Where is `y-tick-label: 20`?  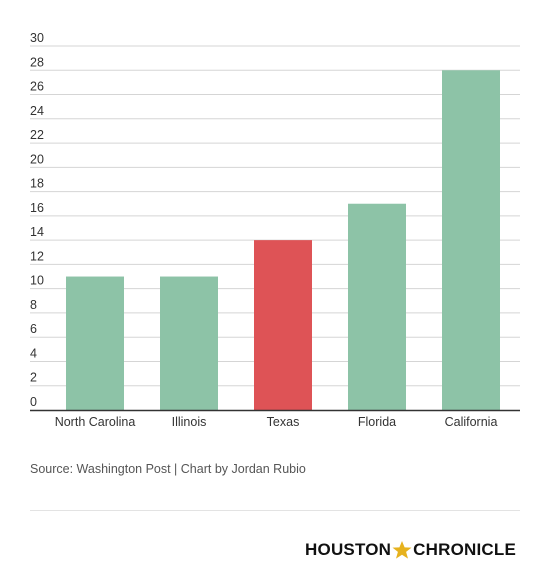
y-tick-label: 20 is located at coordinates (37, 159).